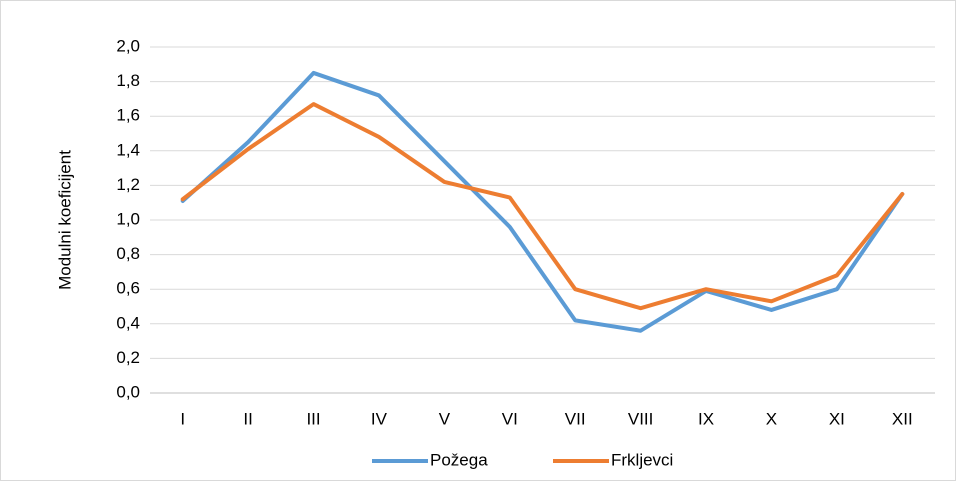  Describe the element at coordinates (837, 418) in the screenshot. I see `x-tick-label: XI` at that location.